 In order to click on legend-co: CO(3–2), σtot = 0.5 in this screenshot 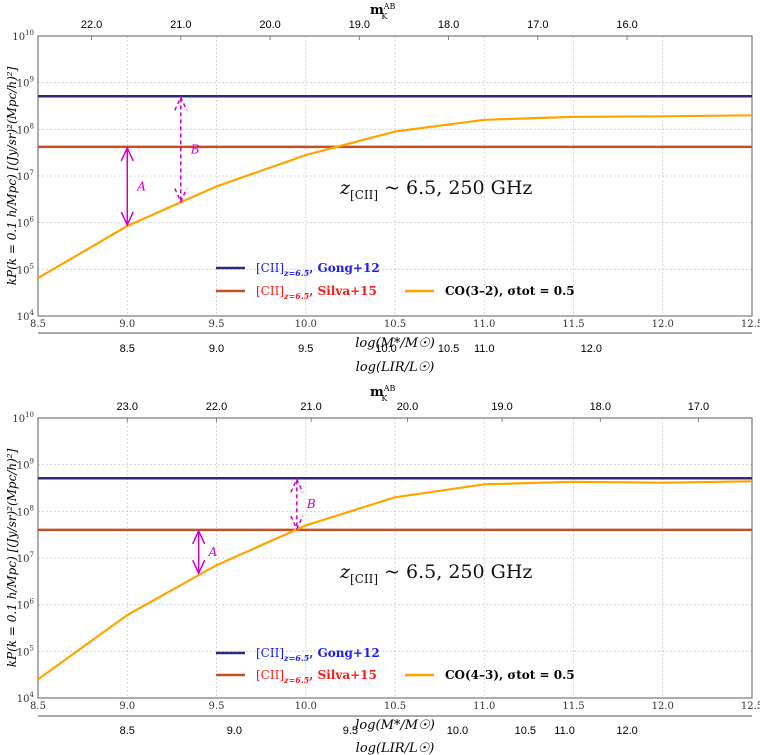, I will do `click(510, 291)`.